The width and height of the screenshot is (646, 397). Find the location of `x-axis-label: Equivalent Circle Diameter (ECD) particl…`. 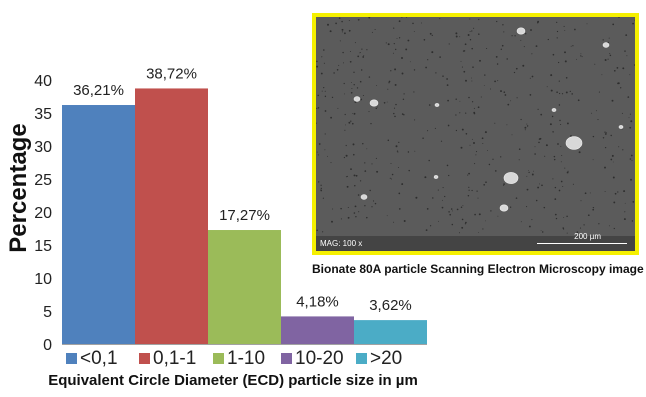

x-axis-label: Equivalent Circle Diameter (ECD) particl… is located at coordinates (233, 380).